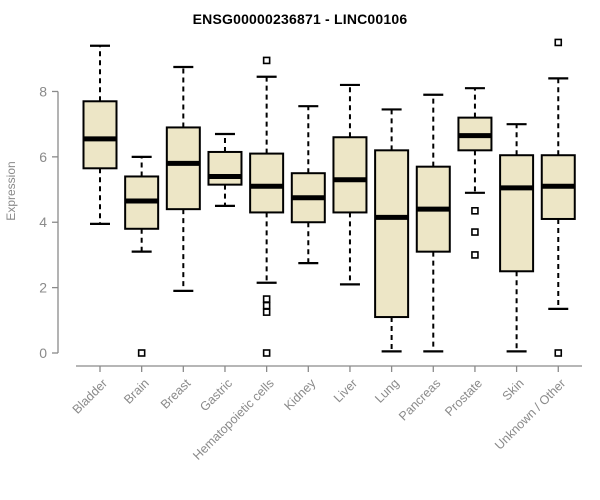 The height and width of the screenshot is (500, 600). Describe the element at coordinates (43, 91) in the screenshot. I see `y-tick-label: 8` at that location.